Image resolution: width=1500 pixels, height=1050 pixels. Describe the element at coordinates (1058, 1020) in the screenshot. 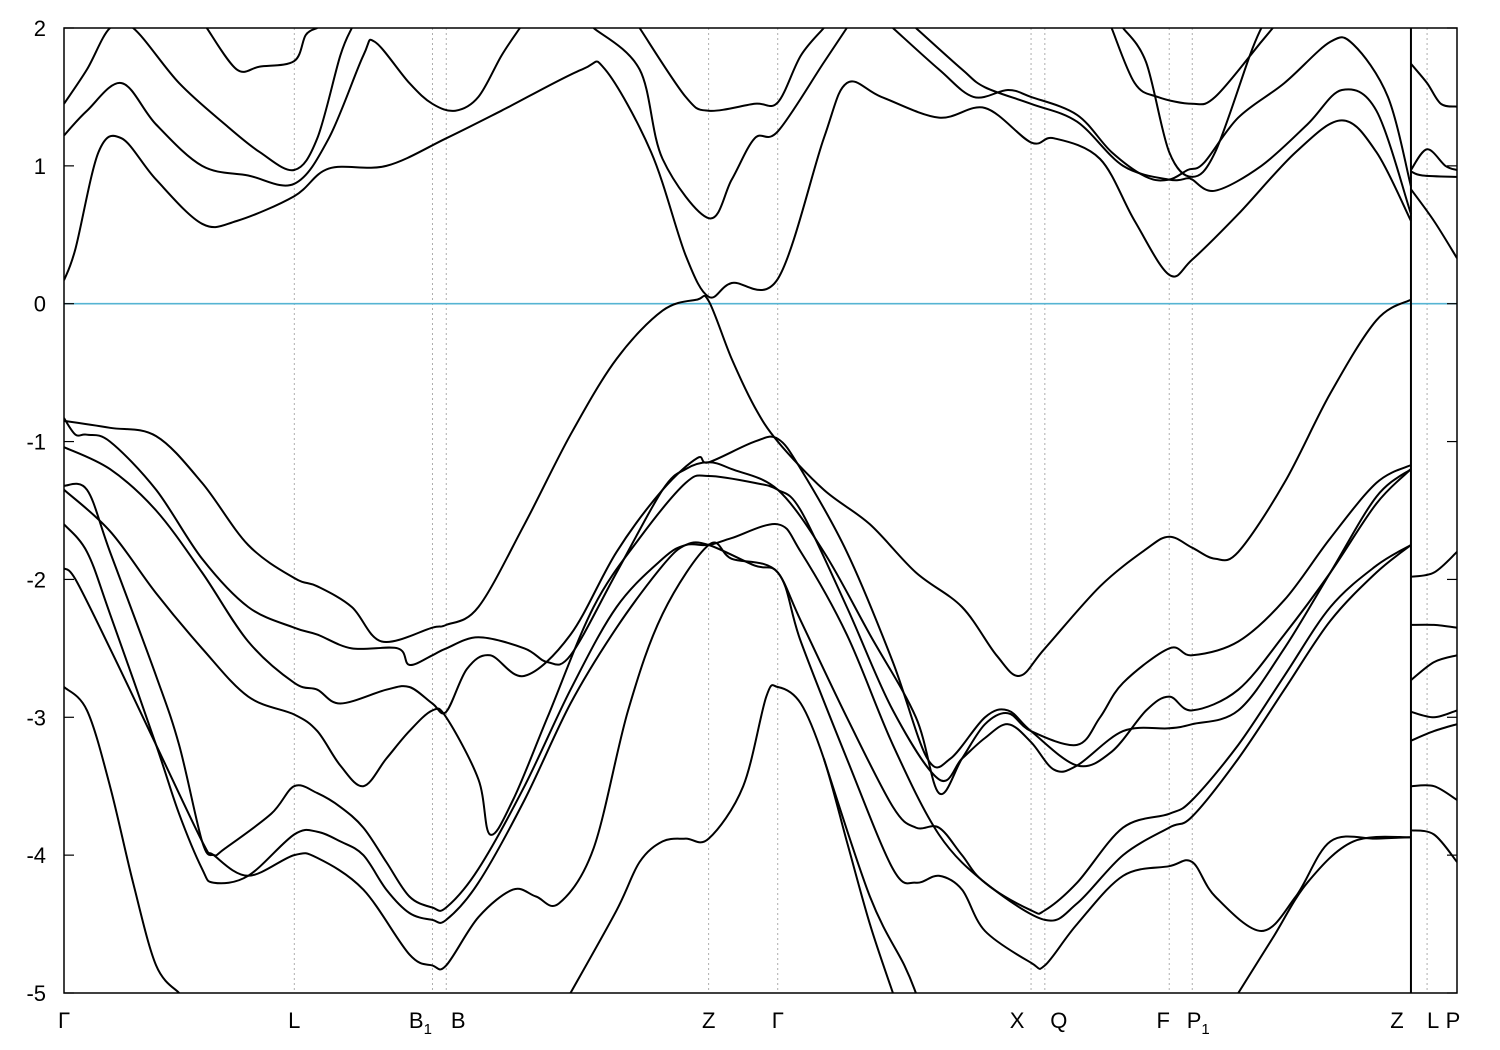

I see `x-label-q: Q` at that location.